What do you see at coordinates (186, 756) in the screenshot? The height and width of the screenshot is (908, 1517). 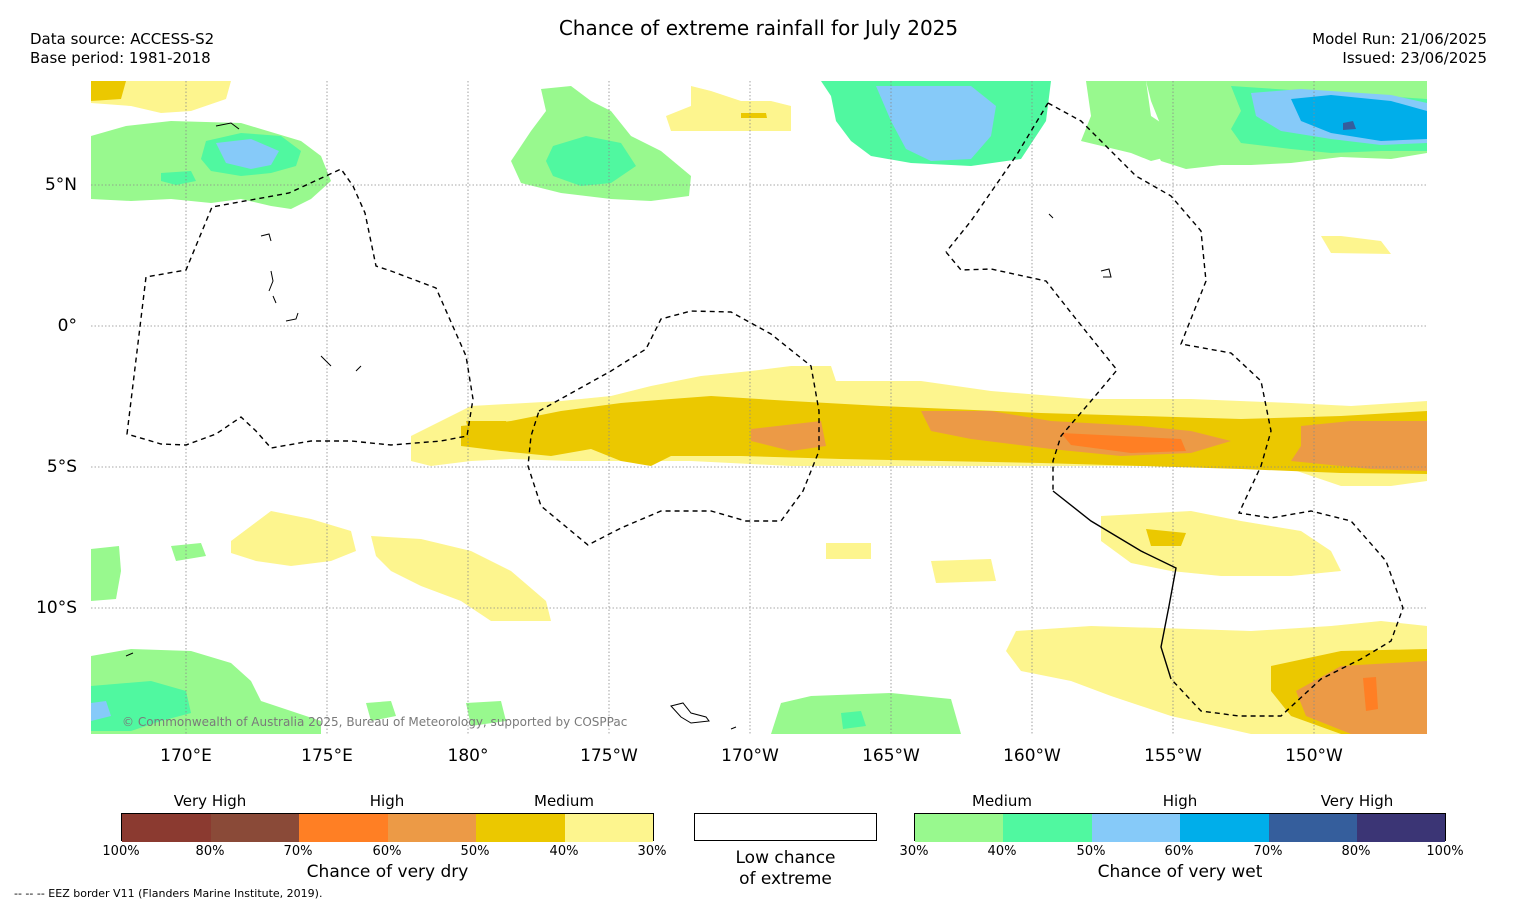 I see `lon-label-170e: 170°E` at bounding box center [186, 756].